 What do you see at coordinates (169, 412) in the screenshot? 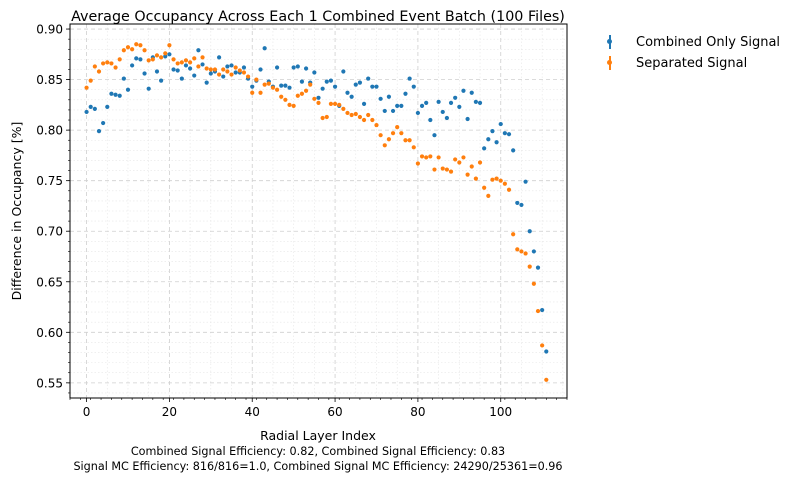
I see `x-tick-label: 20` at bounding box center [169, 412].